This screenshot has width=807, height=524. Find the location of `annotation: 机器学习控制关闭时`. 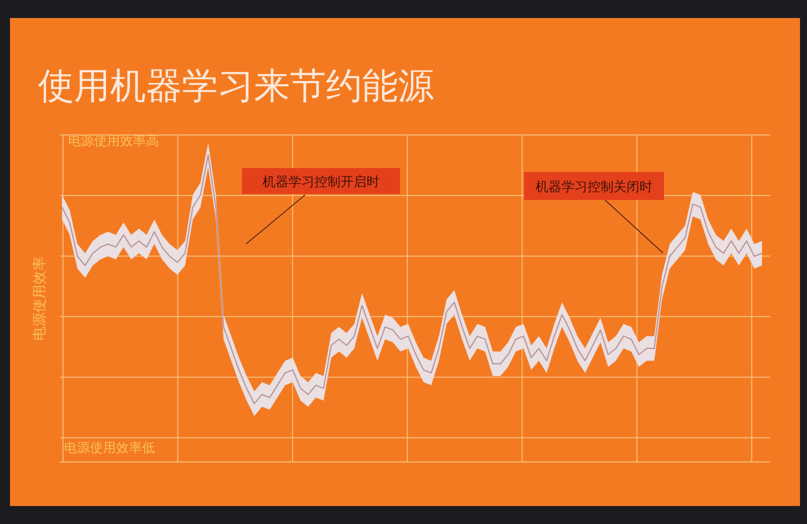

annotation: 机器学习控制关闭时 is located at coordinates (594, 187).